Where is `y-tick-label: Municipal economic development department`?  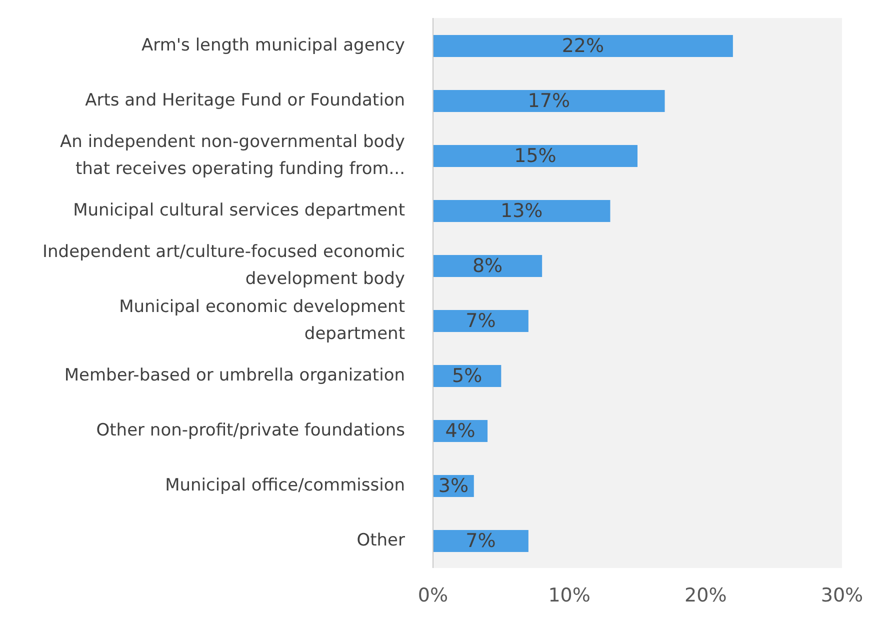 y-tick-label: Municipal economic development department is located at coordinates (262, 320).